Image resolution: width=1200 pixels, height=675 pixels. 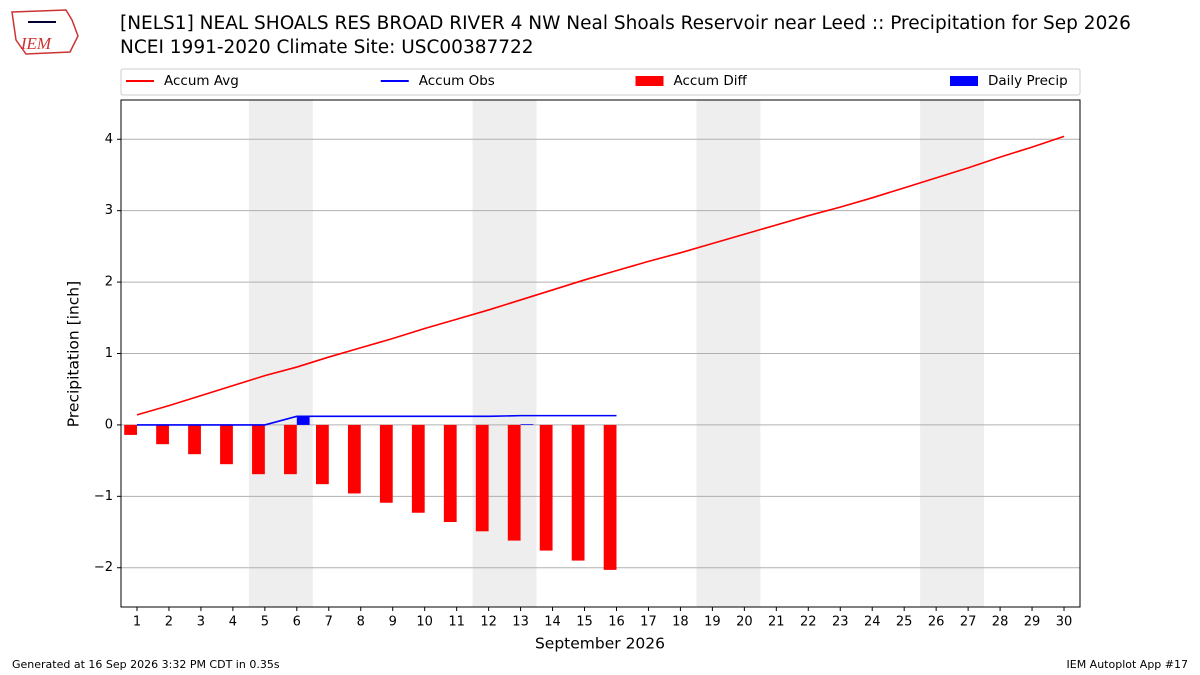 I want to click on y-tick-label: −2, so click(x=103, y=567).